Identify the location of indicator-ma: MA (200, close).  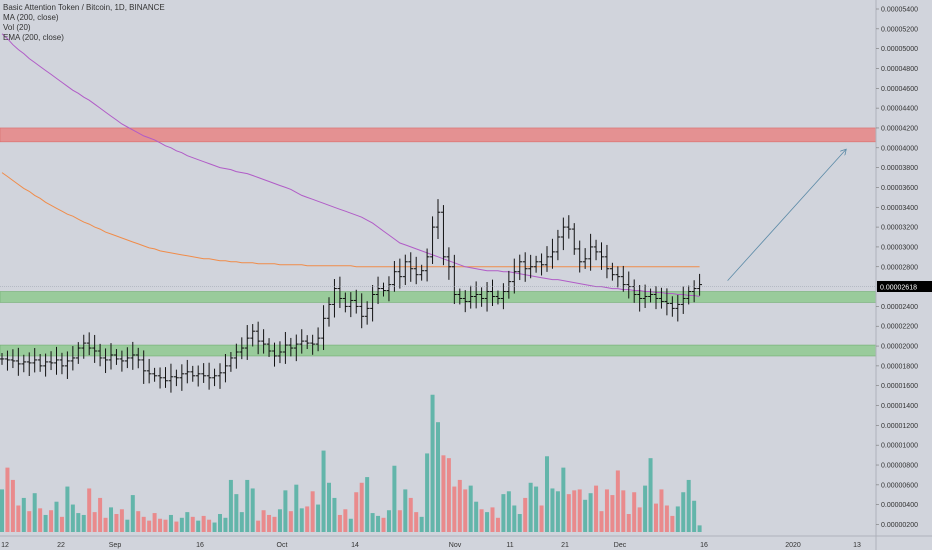
(31, 17).